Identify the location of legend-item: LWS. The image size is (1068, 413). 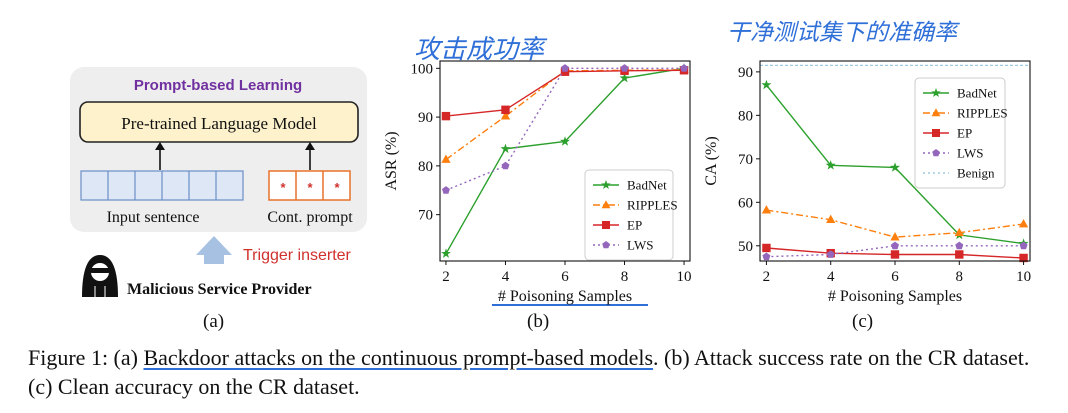
(953, 153).